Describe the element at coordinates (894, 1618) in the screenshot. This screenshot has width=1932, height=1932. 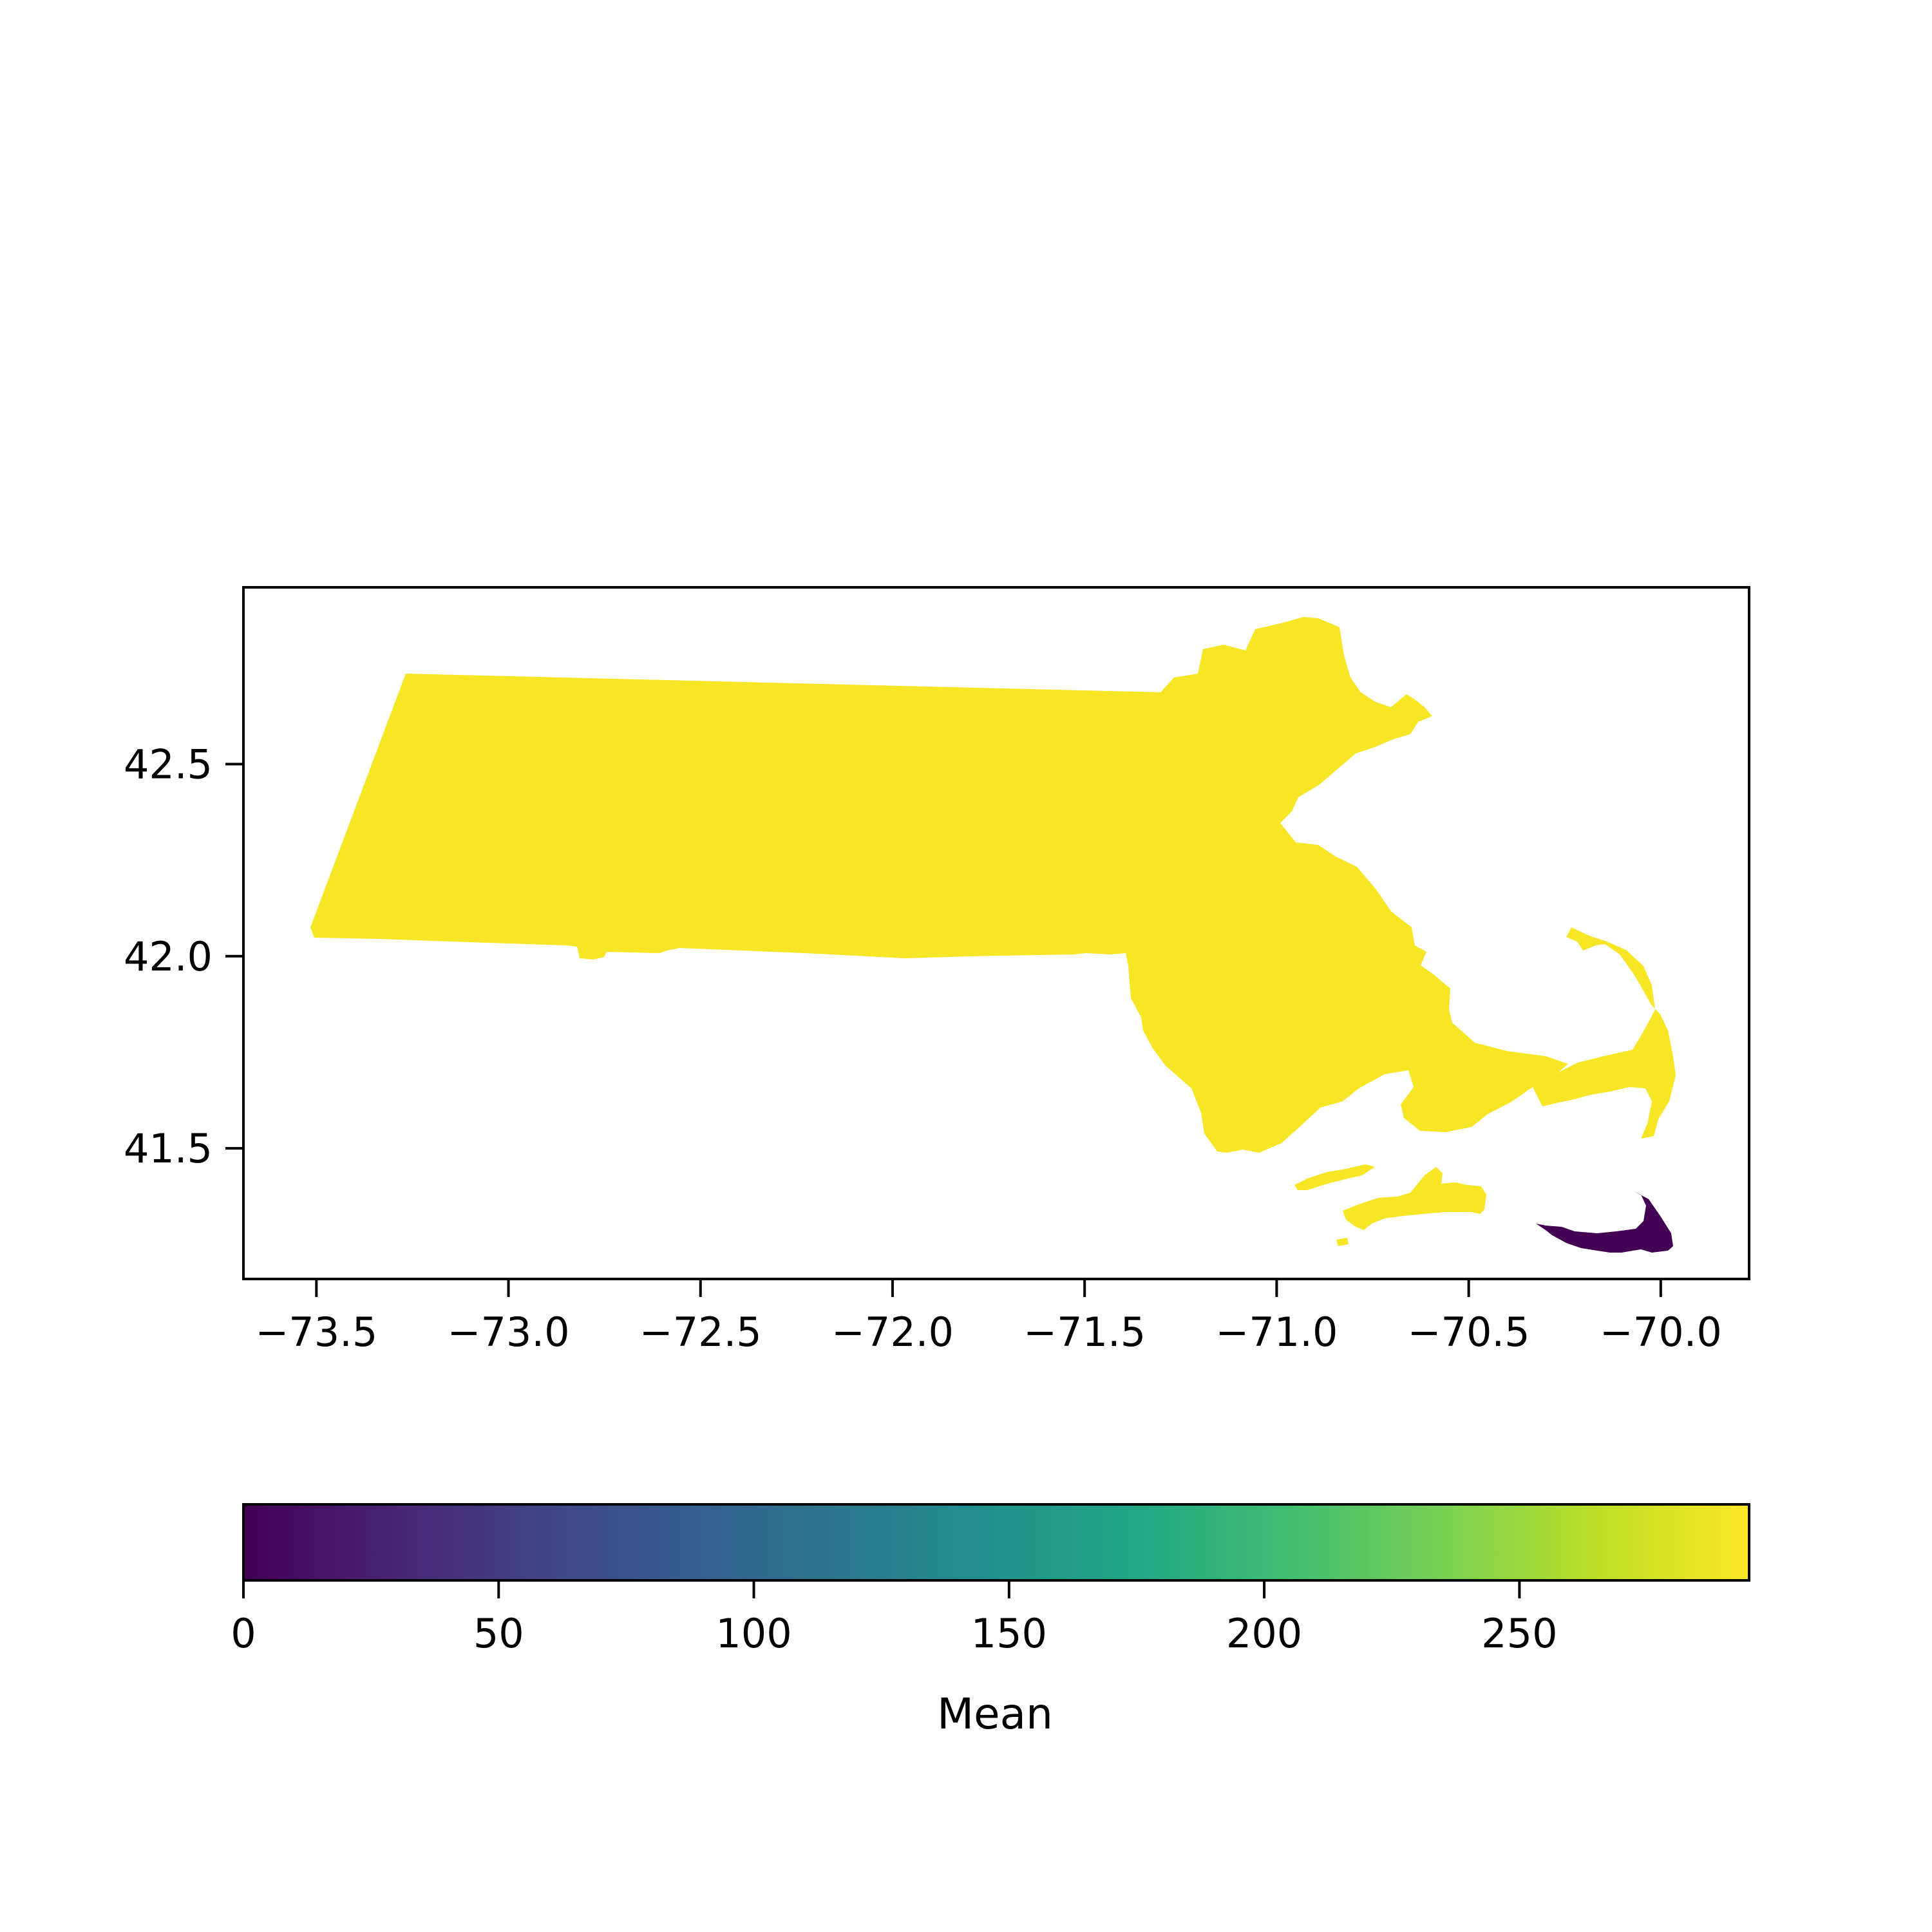
I see `colorbar-ticks: 0 50 100 150 200 250` at that location.